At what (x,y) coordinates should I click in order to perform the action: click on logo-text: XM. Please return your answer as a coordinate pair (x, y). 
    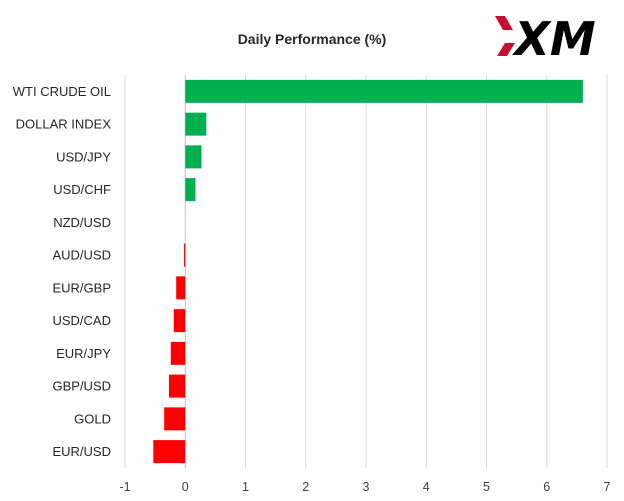
    Looking at the image, I should click on (553, 39).